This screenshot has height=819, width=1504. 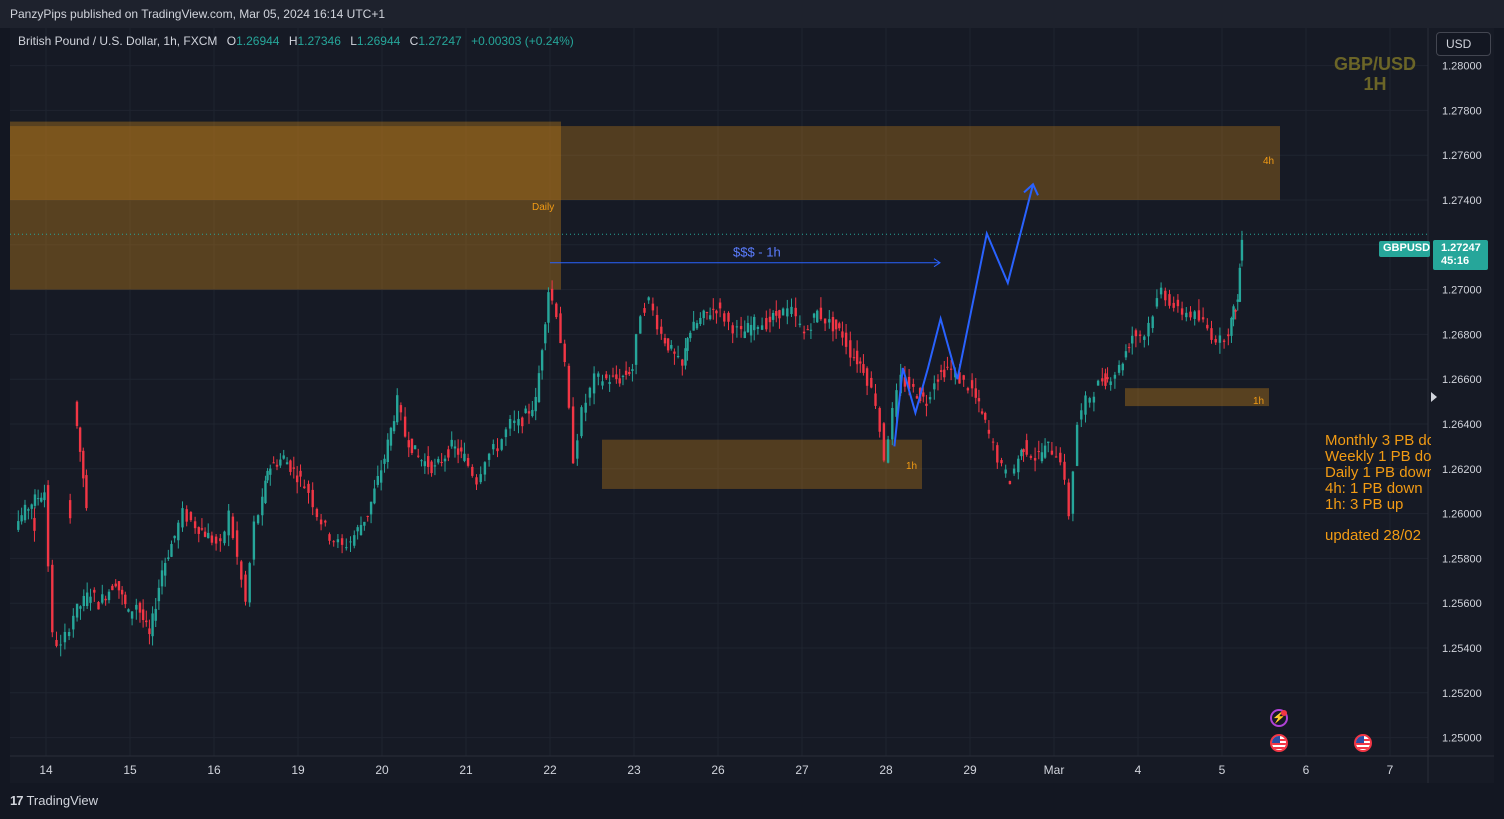 What do you see at coordinates (1462, 515) in the screenshot?
I see `price-tick-label: 1.26000` at bounding box center [1462, 515].